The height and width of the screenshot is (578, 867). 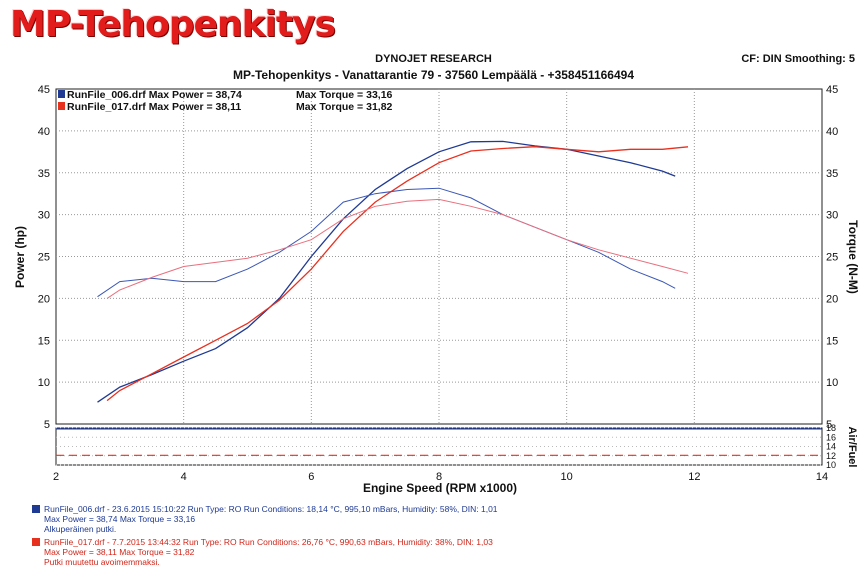 What do you see at coordinates (832, 341) in the screenshot?
I see `y-tick-label-right: 15` at bounding box center [832, 341].